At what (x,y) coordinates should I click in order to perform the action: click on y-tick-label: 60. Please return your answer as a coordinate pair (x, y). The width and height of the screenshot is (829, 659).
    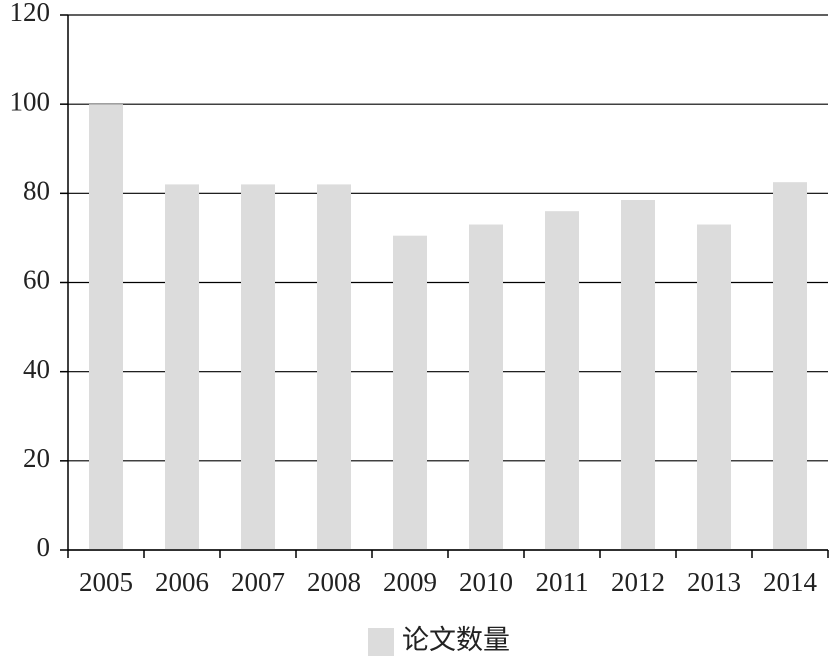
    Looking at the image, I should click on (36, 280).